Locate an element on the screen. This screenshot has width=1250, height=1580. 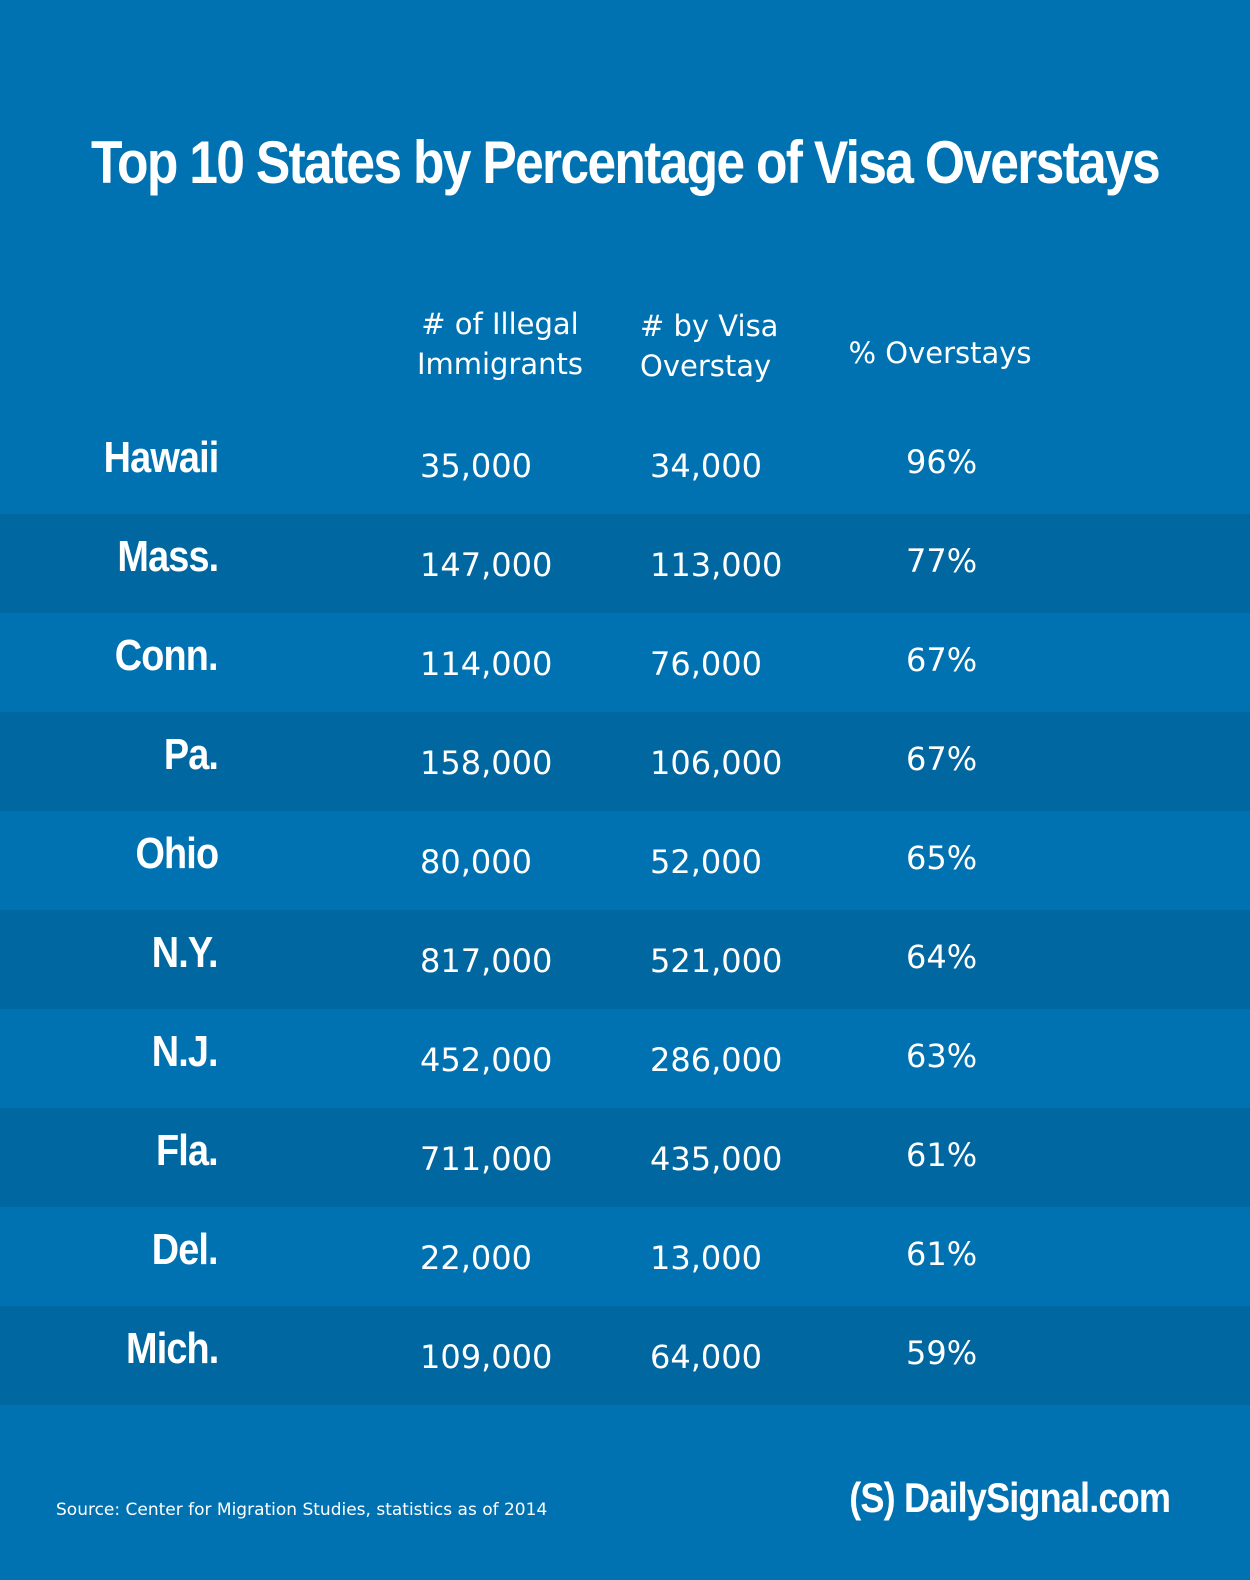
visa-overstay-value: 521,000 is located at coordinates (716, 961).